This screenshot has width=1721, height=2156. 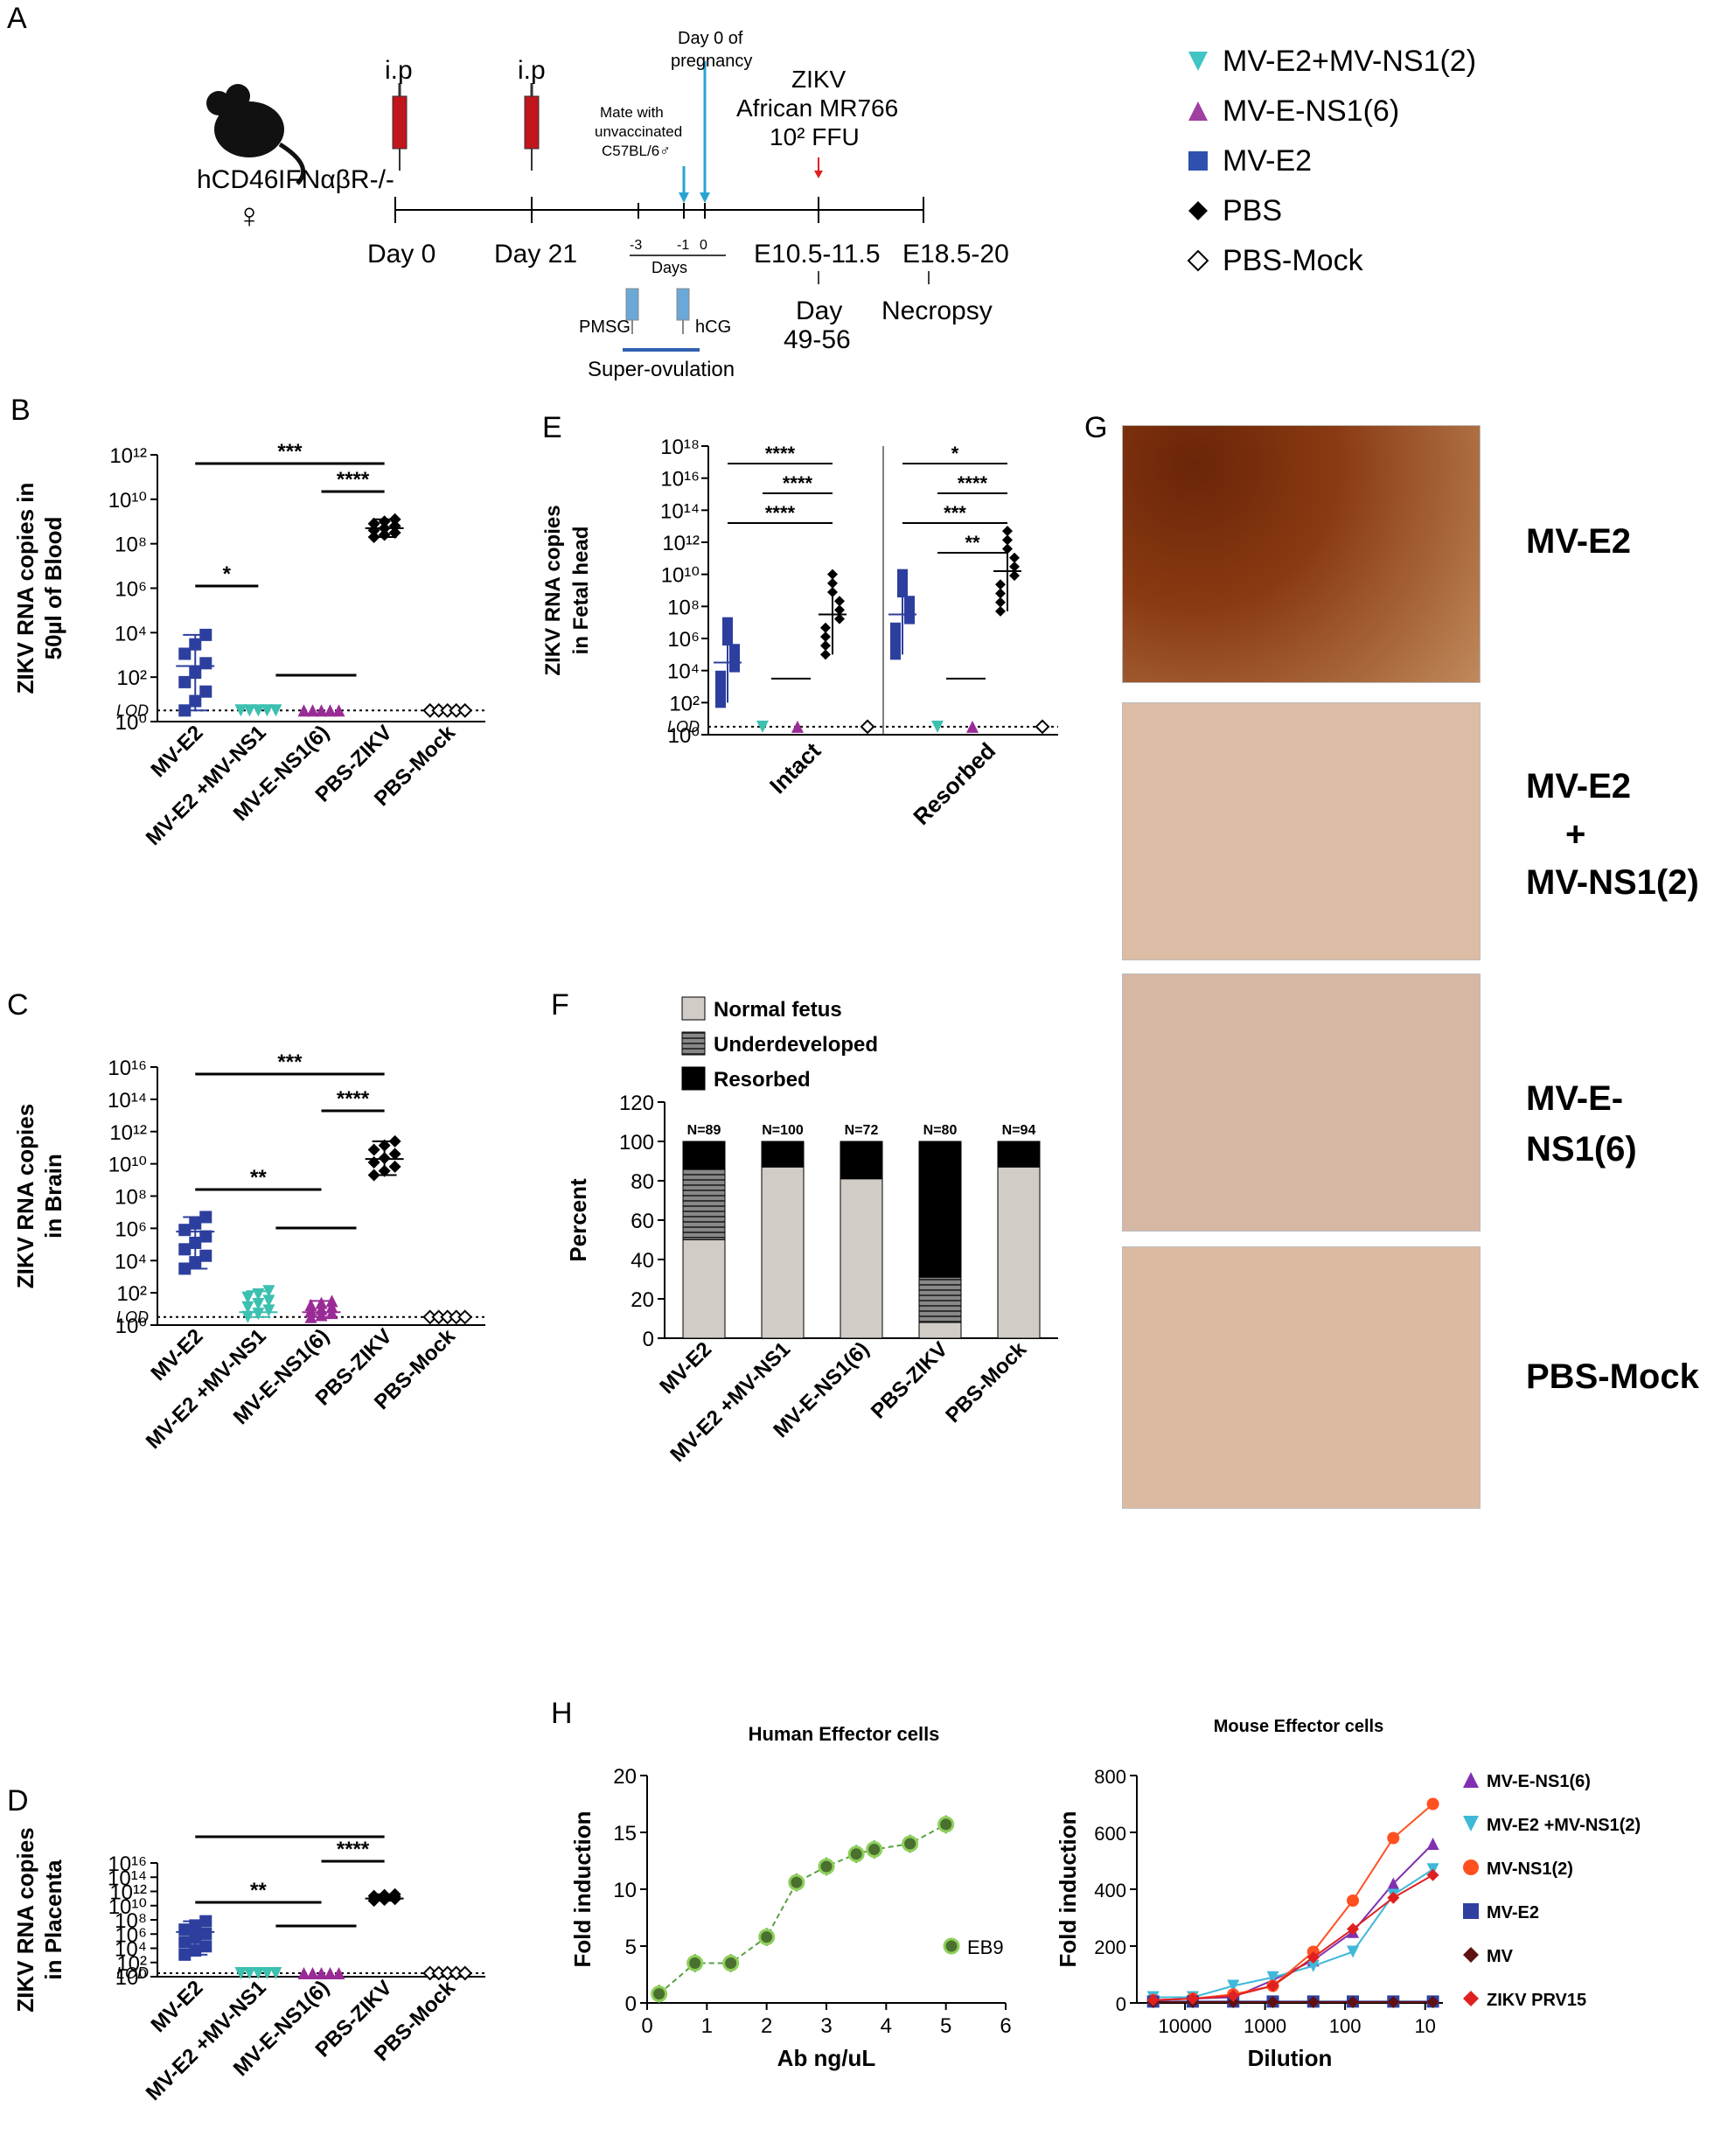 What do you see at coordinates (256, 134) in the screenshot?
I see `mouse-icon` at bounding box center [256, 134].